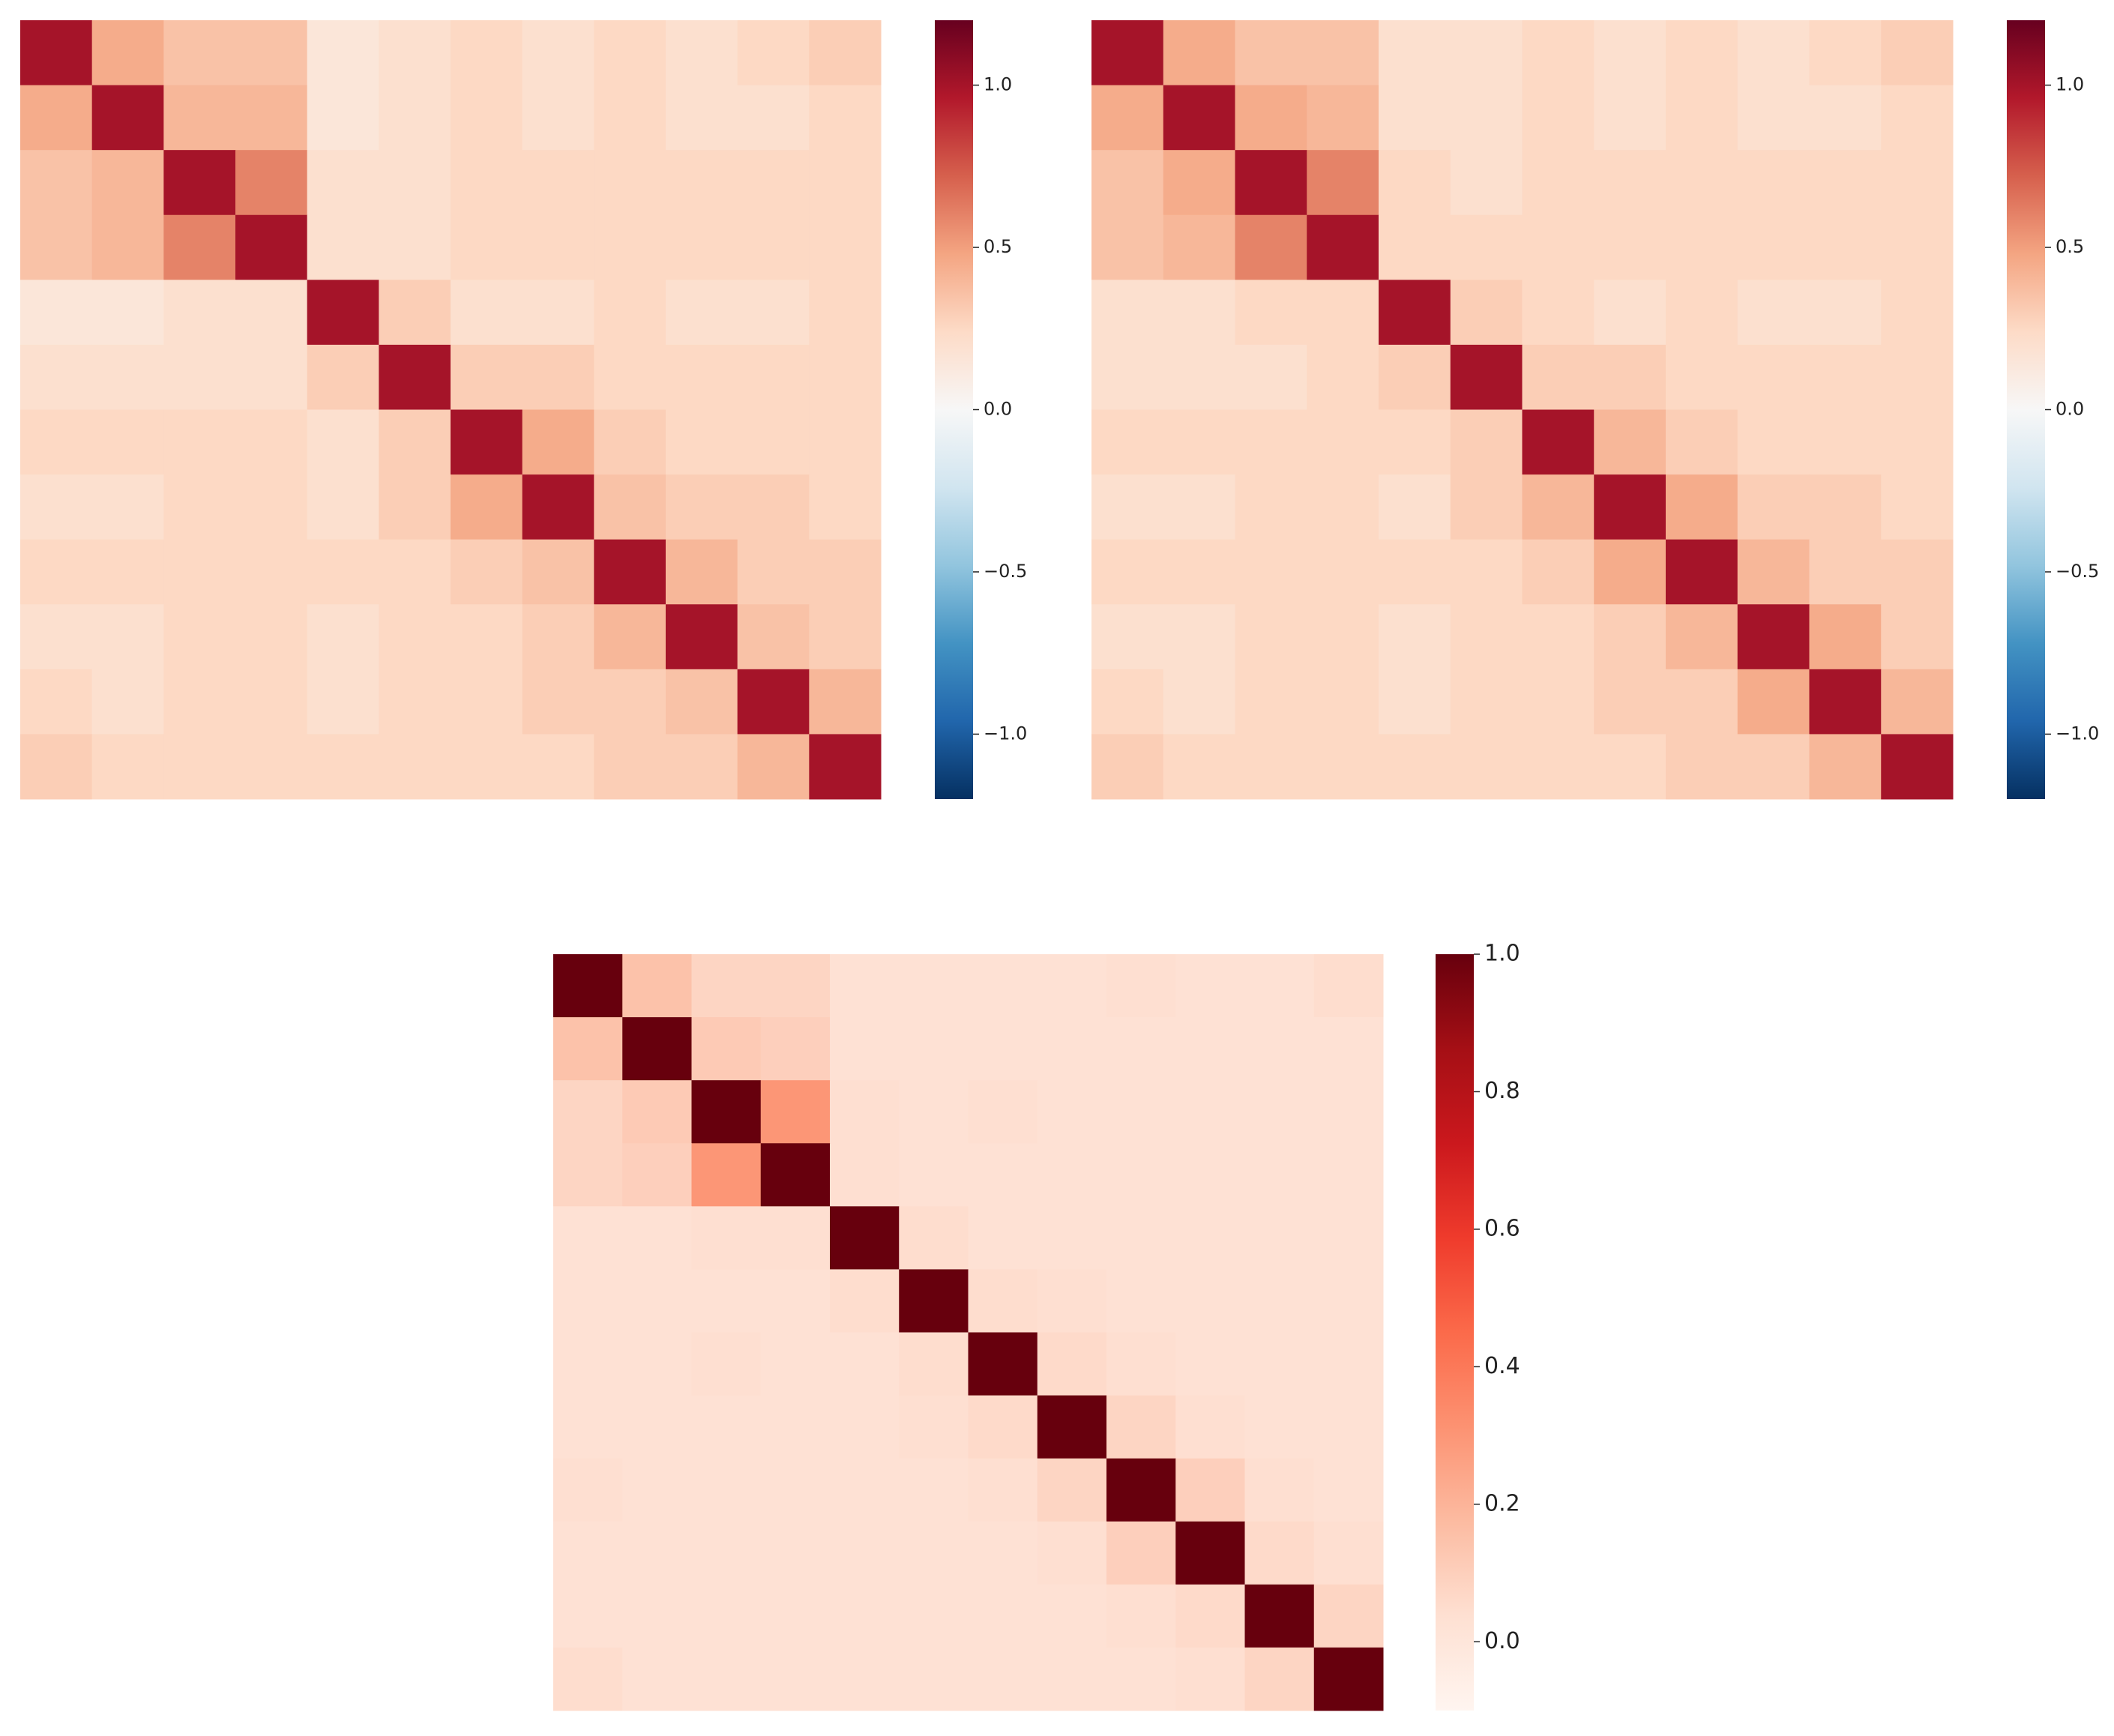  What do you see at coordinates (1502, 1228) in the screenshot?
I see `colorbar-tick-label: 0.6` at bounding box center [1502, 1228].